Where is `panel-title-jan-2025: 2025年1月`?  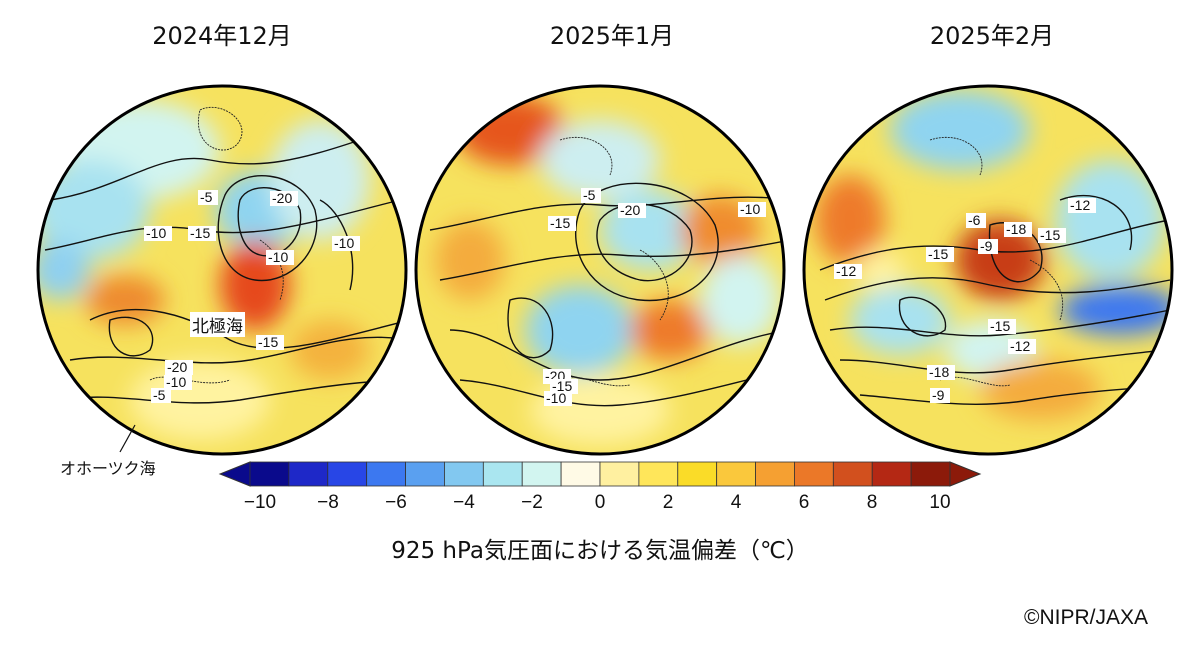
panel-title-jan-2025: 2025年1月 is located at coordinates (612, 36).